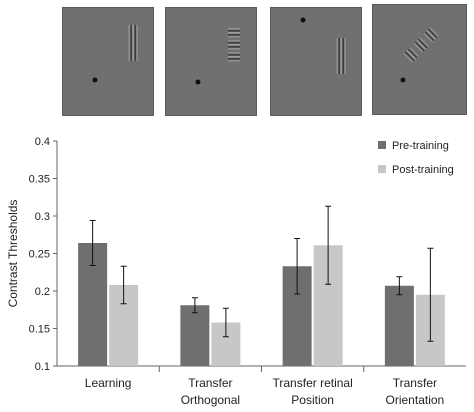  Describe the element at coordinates (42, 367) in the screenshot. I see `y-tick-label: 0.1` at that location.